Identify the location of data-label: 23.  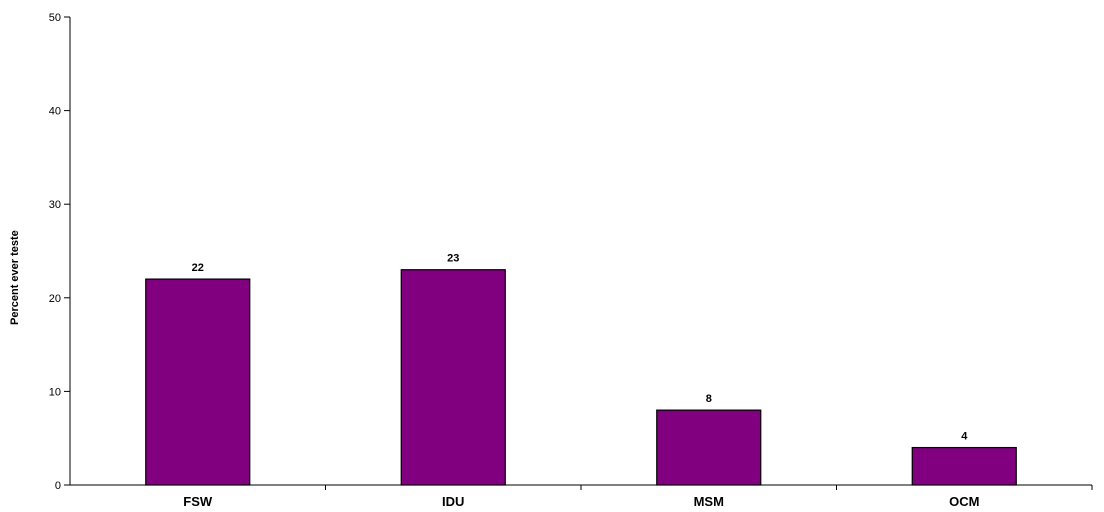
(453, 259).